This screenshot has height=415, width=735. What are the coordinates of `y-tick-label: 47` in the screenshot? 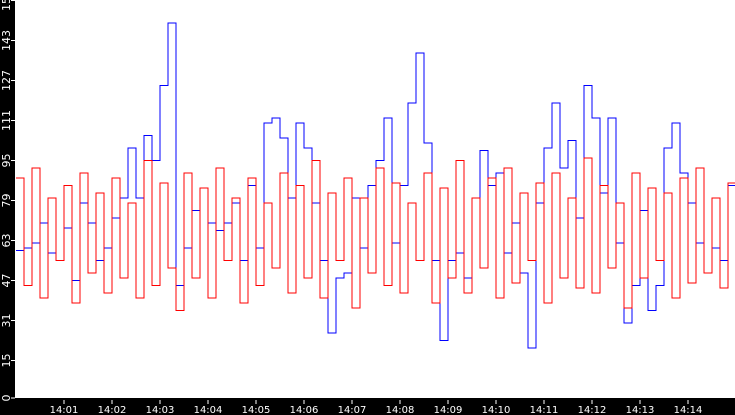 It's located at (6, 281).